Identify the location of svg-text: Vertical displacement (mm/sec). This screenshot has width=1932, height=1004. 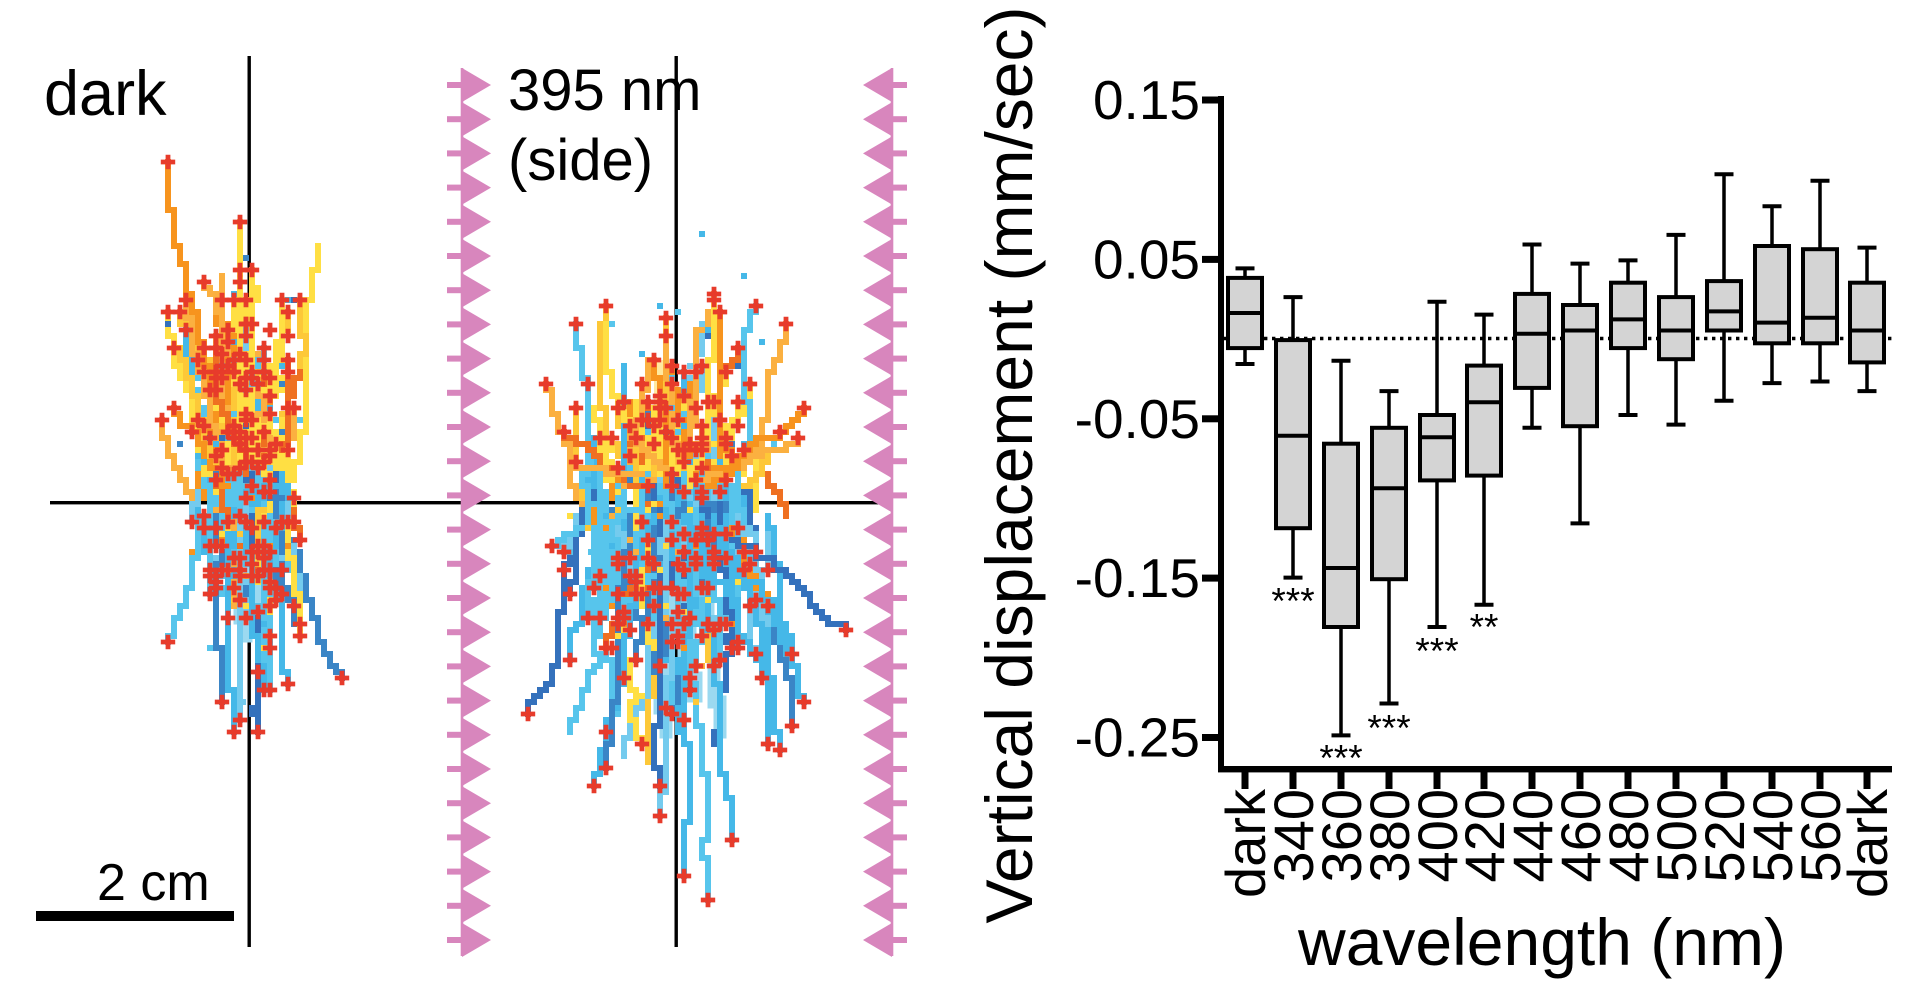
(1009, 465).